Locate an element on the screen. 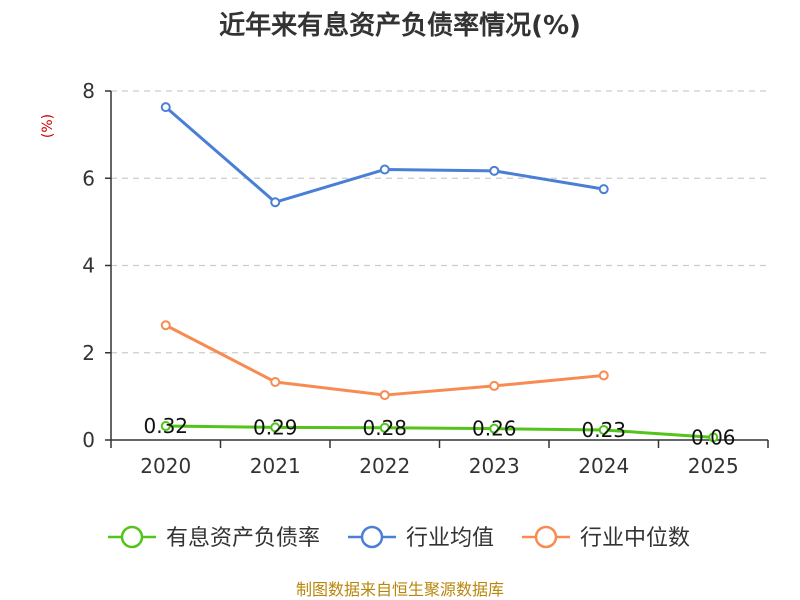  x-tick-label: 2020 is located at coordinates (165, 466).